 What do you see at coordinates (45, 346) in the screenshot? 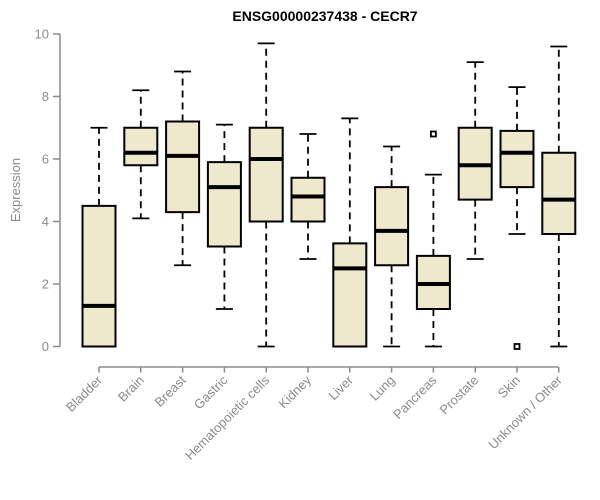
I see `y-tick-label: 0` at bounding box center [45, 346].